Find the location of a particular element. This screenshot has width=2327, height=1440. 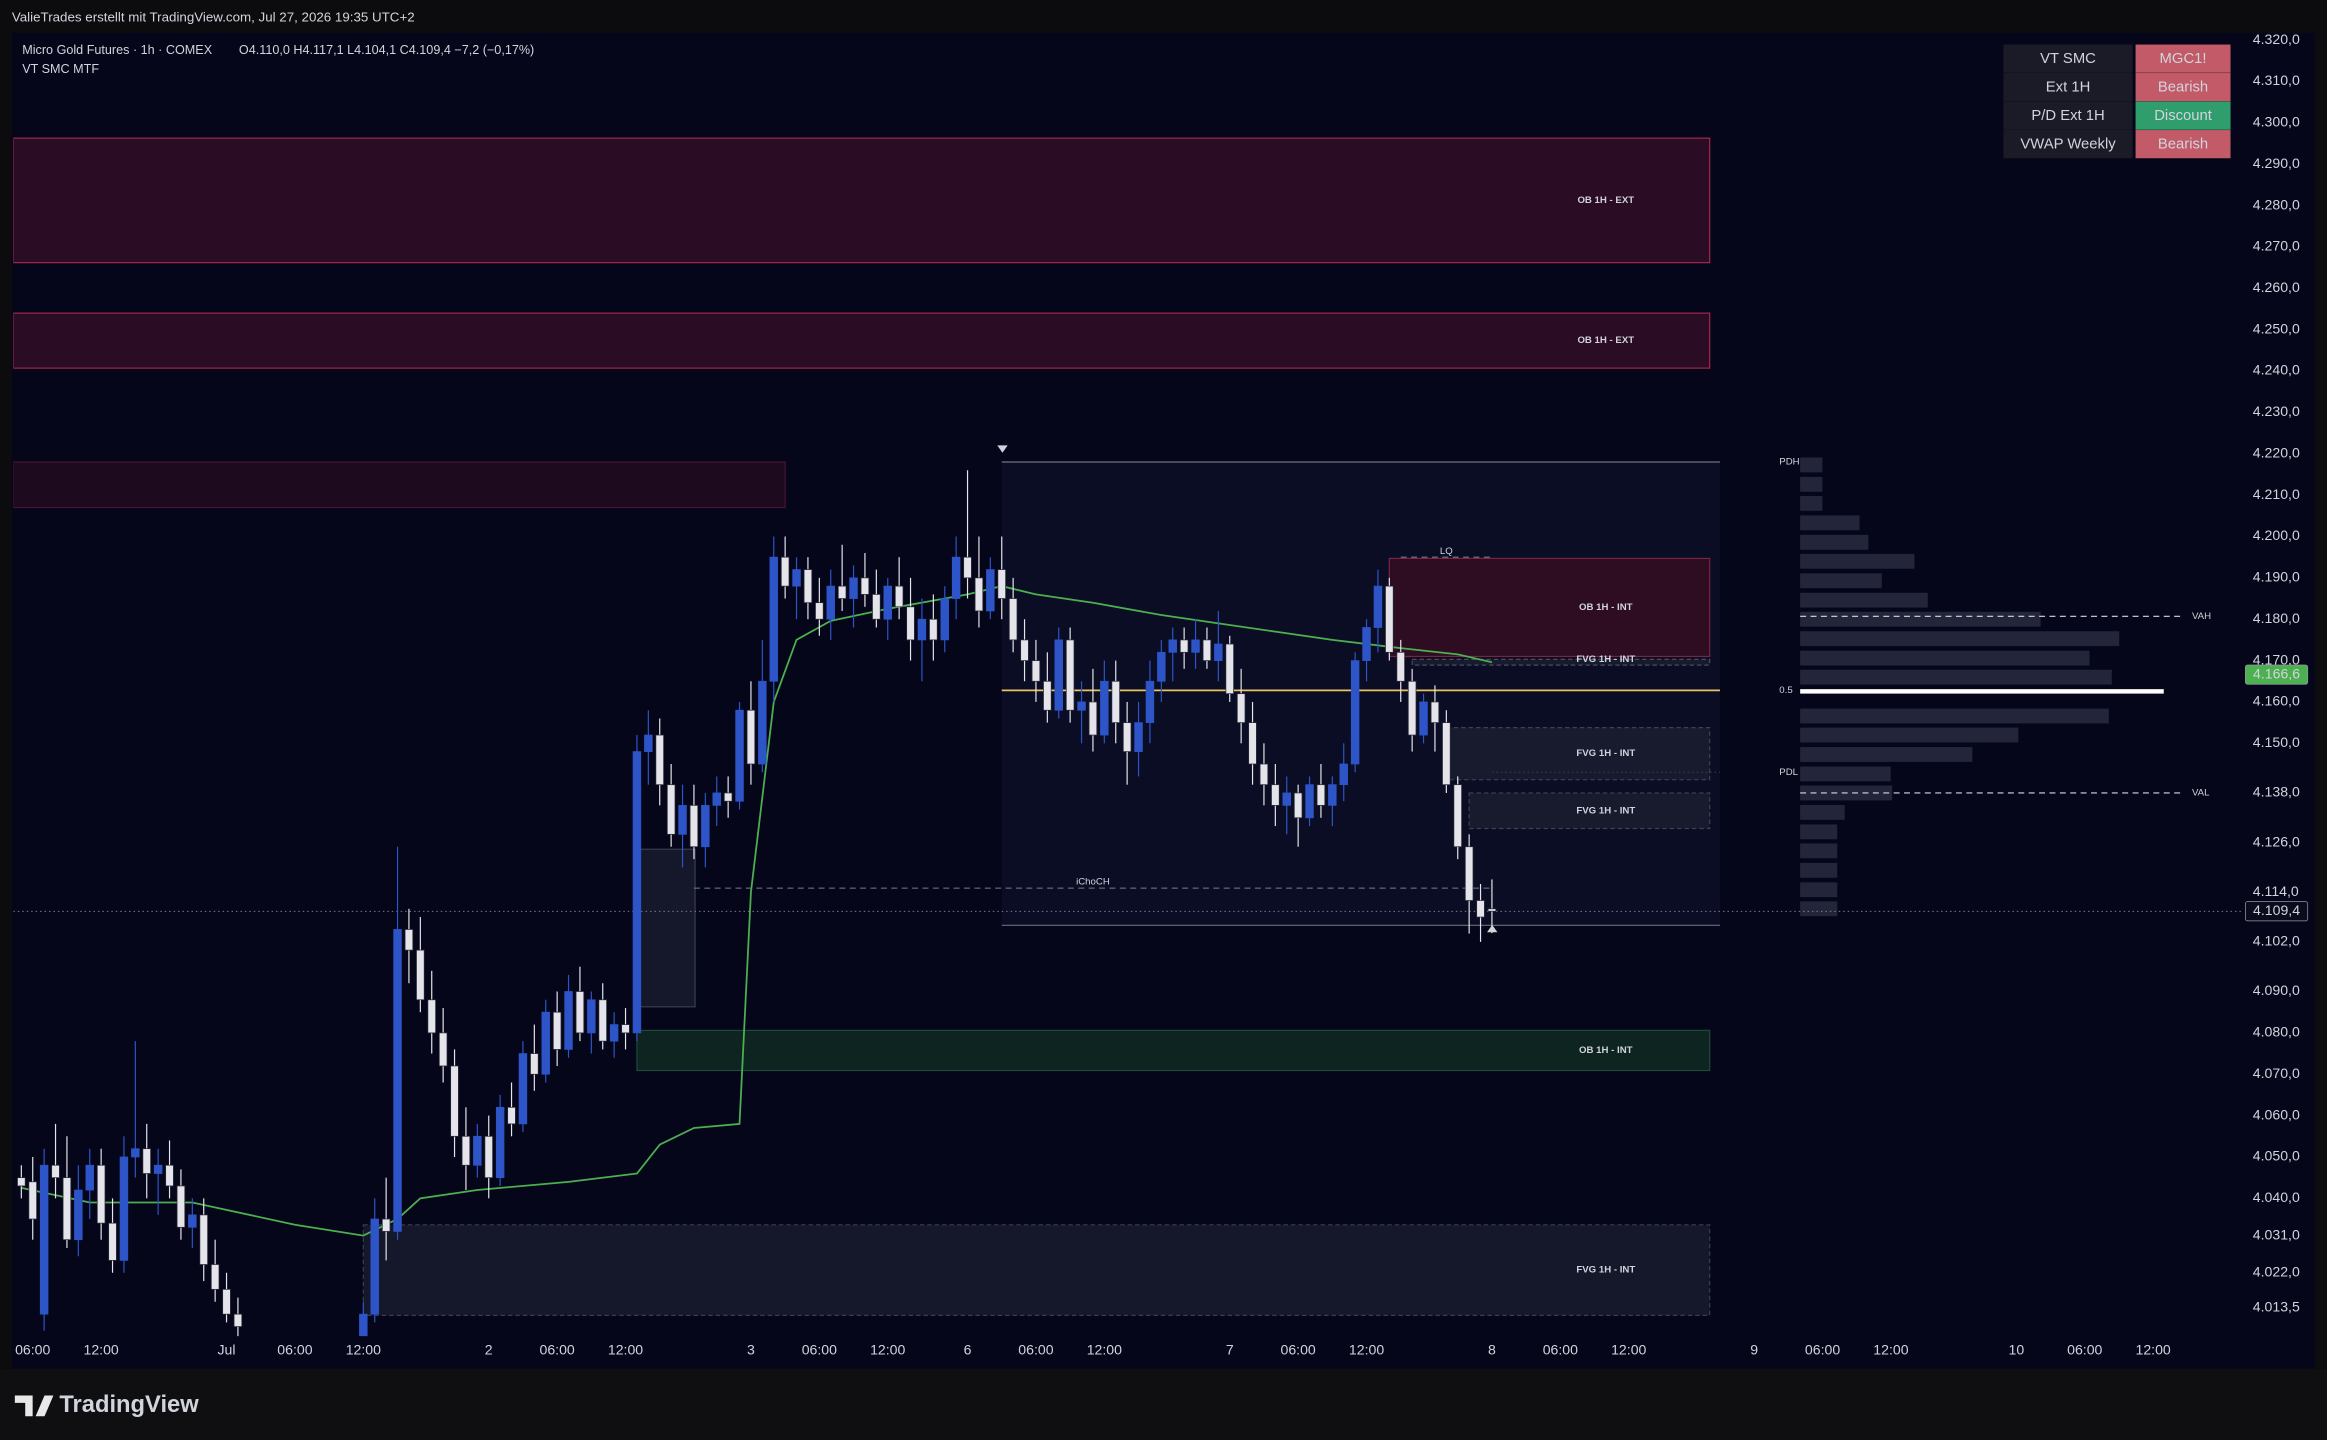

y-tick-label: 4.210,0 is located at coordinates (2276, 494).